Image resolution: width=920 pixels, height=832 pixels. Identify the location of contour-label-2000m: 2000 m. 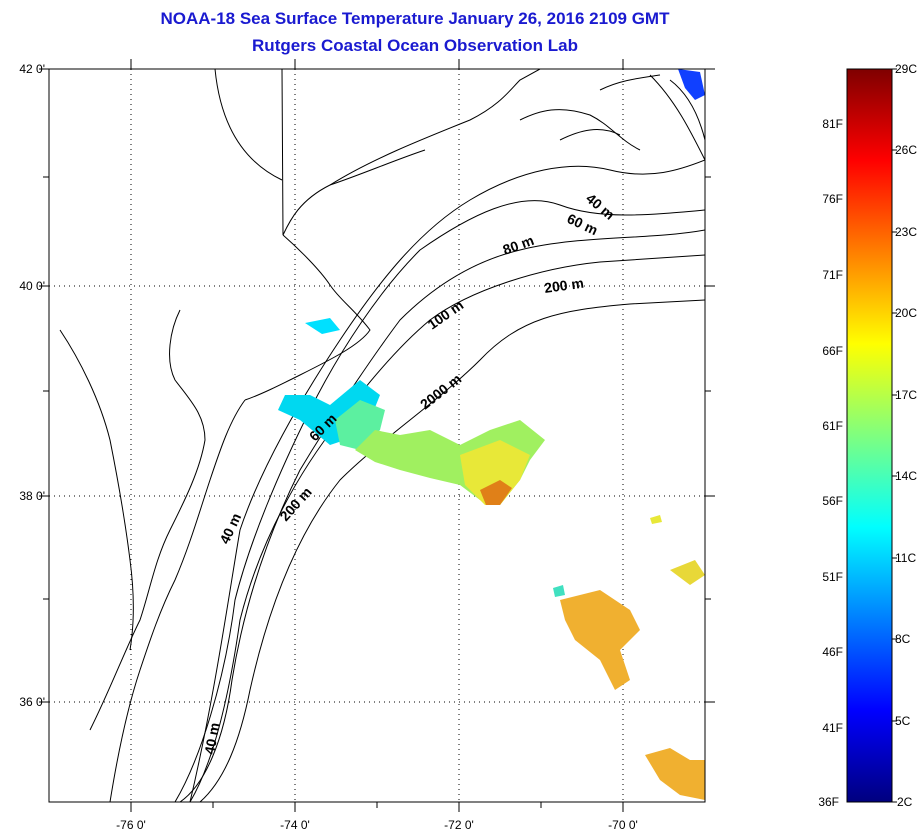
(440, 392).